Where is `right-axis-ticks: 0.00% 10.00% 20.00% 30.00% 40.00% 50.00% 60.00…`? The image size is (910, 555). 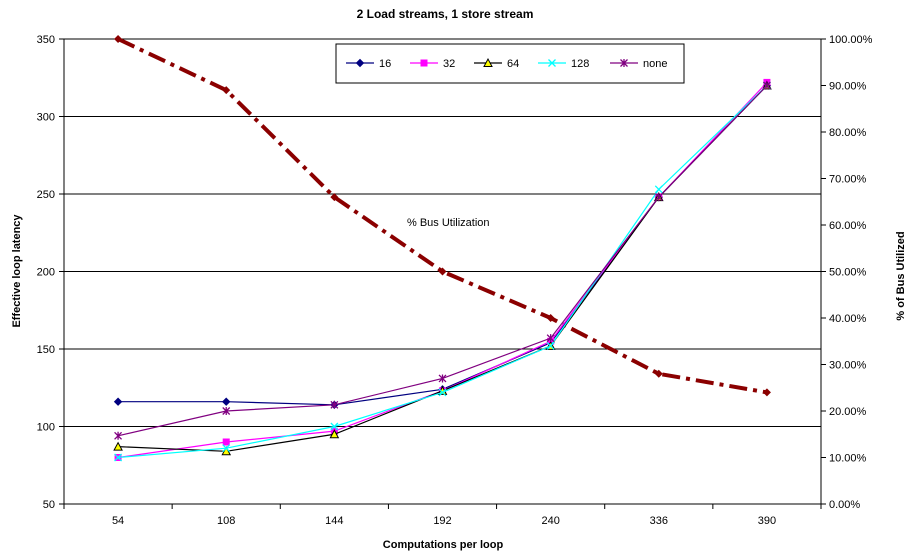
right-axis-ticks: 0.00% 10.00% 20.00% 30.00% 40.00% 50.00% 60.00… is located at coordinates (847, 272).